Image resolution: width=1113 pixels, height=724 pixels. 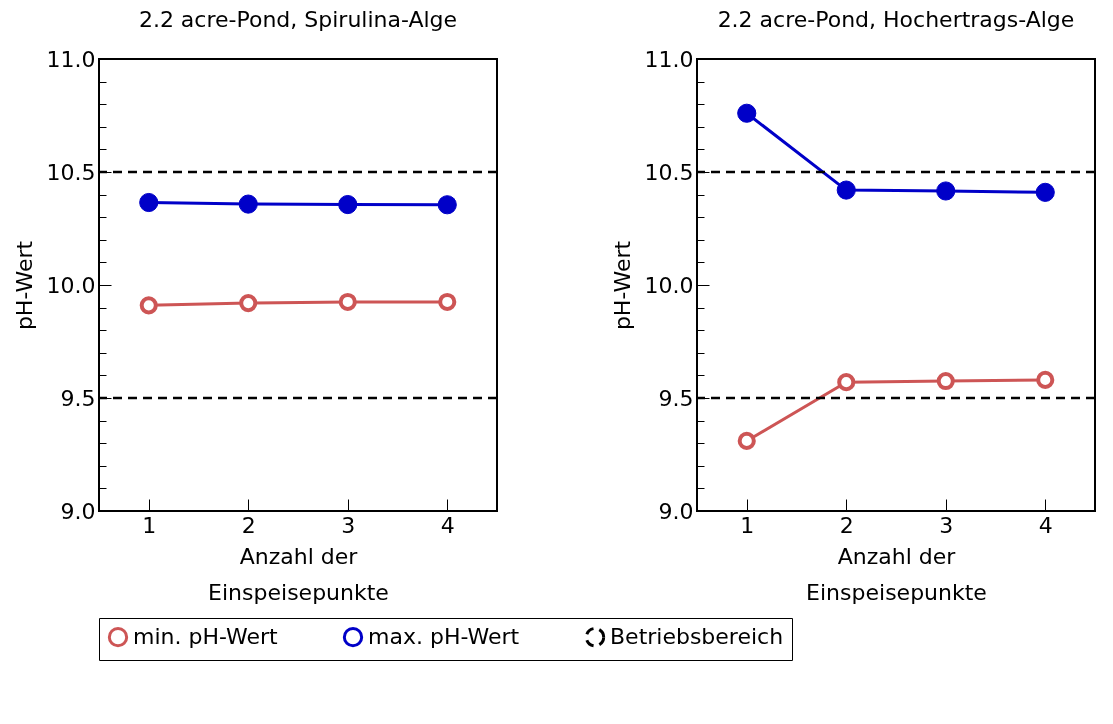 What do you see at coordinates (444, 637) in the screenshot?
I see `legend-label: max. pH-Wert` at bounding box center [444, 637].